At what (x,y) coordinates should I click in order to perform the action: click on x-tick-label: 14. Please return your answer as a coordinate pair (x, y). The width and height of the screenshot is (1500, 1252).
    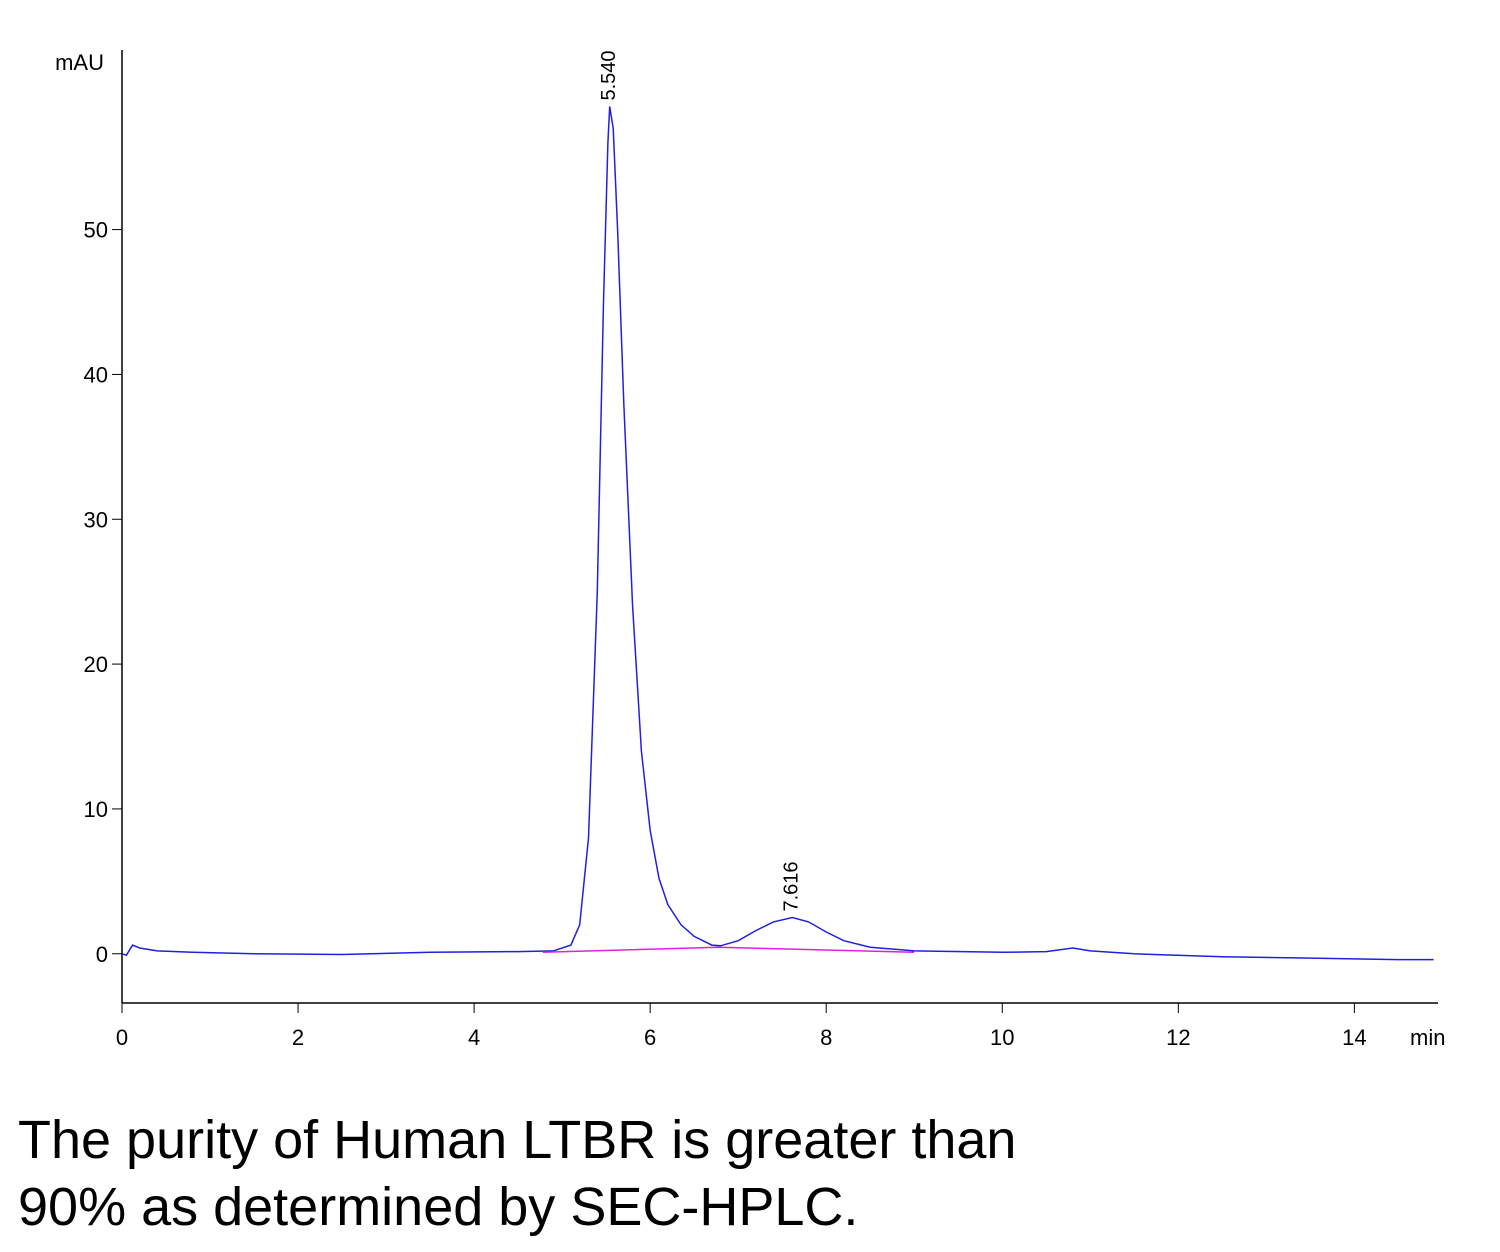
    Looking at the image, I should click on (1354, 1037).